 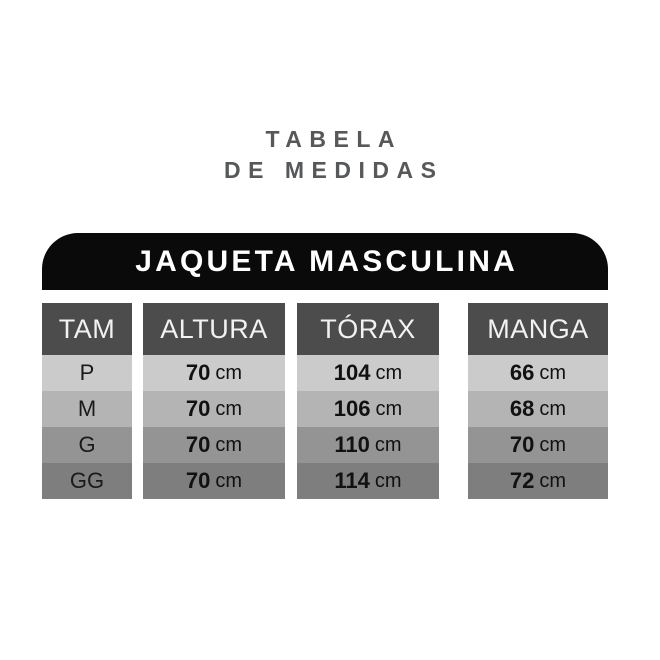 I want to click on cell-value: 110, so click(x=352, y=444).